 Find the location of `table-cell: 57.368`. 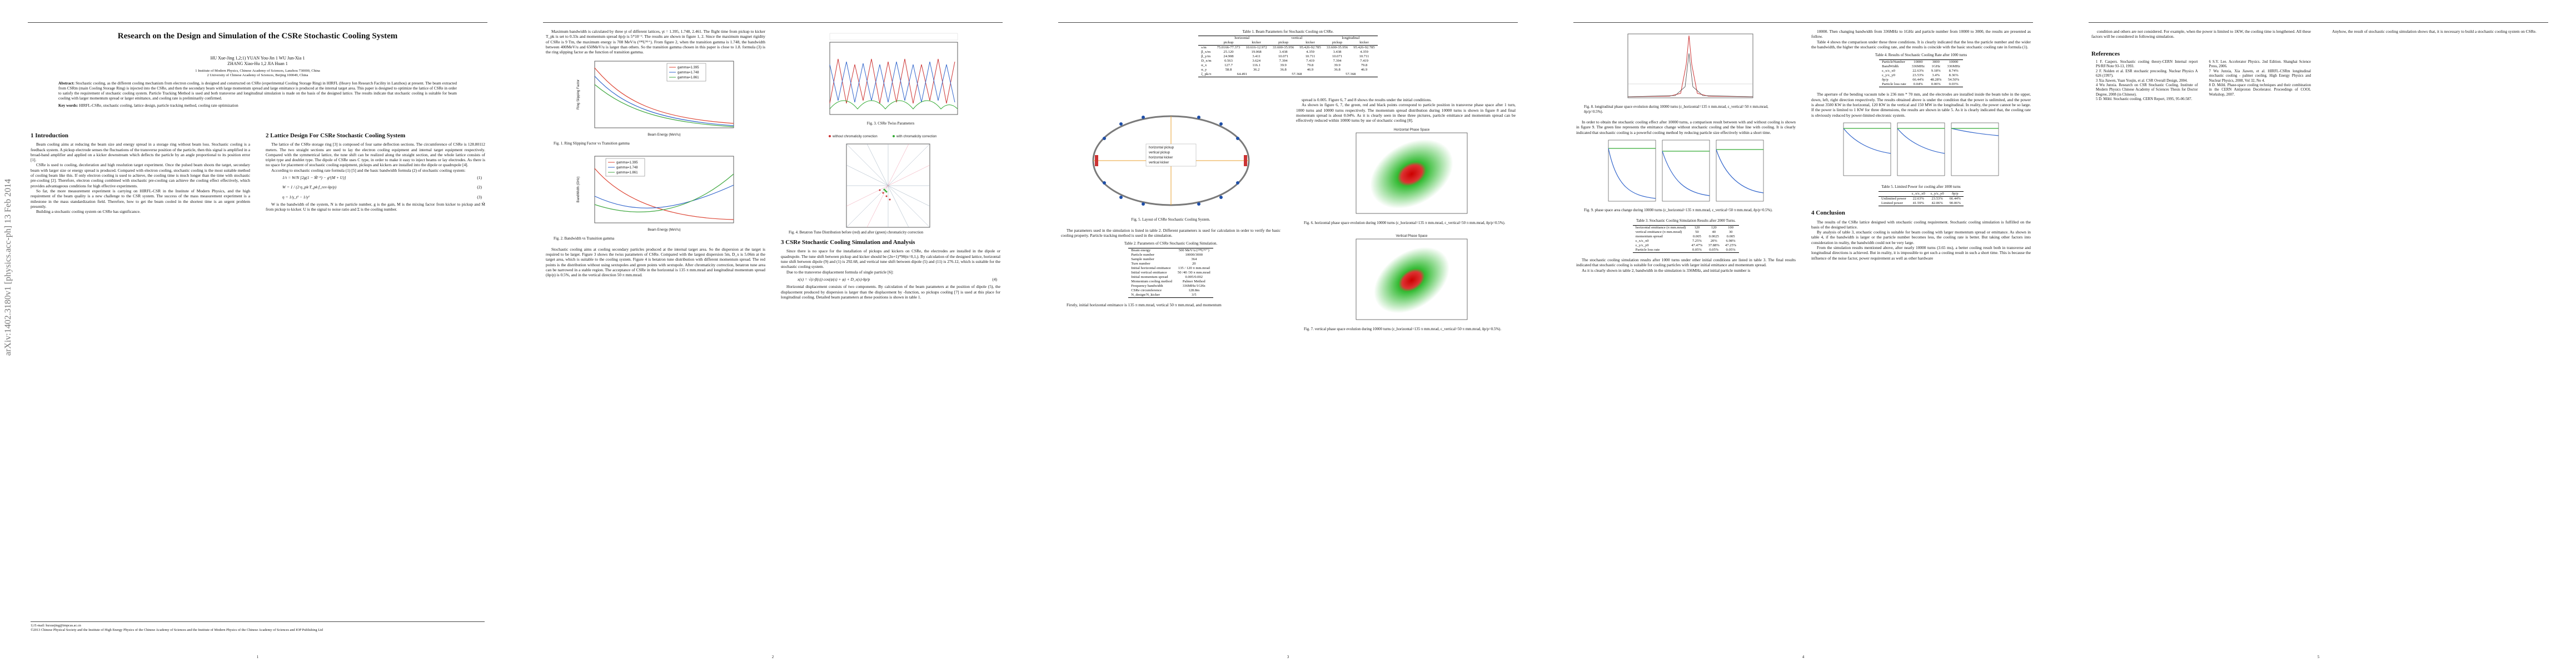

table-cell: 57.368 is located at coordinates (1351, 74).